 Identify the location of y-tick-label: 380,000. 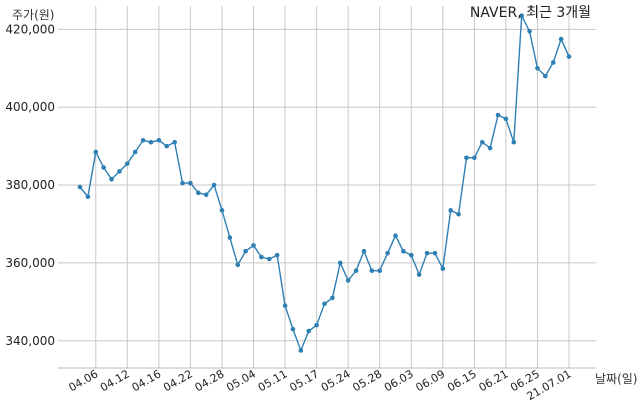
(30, 185).